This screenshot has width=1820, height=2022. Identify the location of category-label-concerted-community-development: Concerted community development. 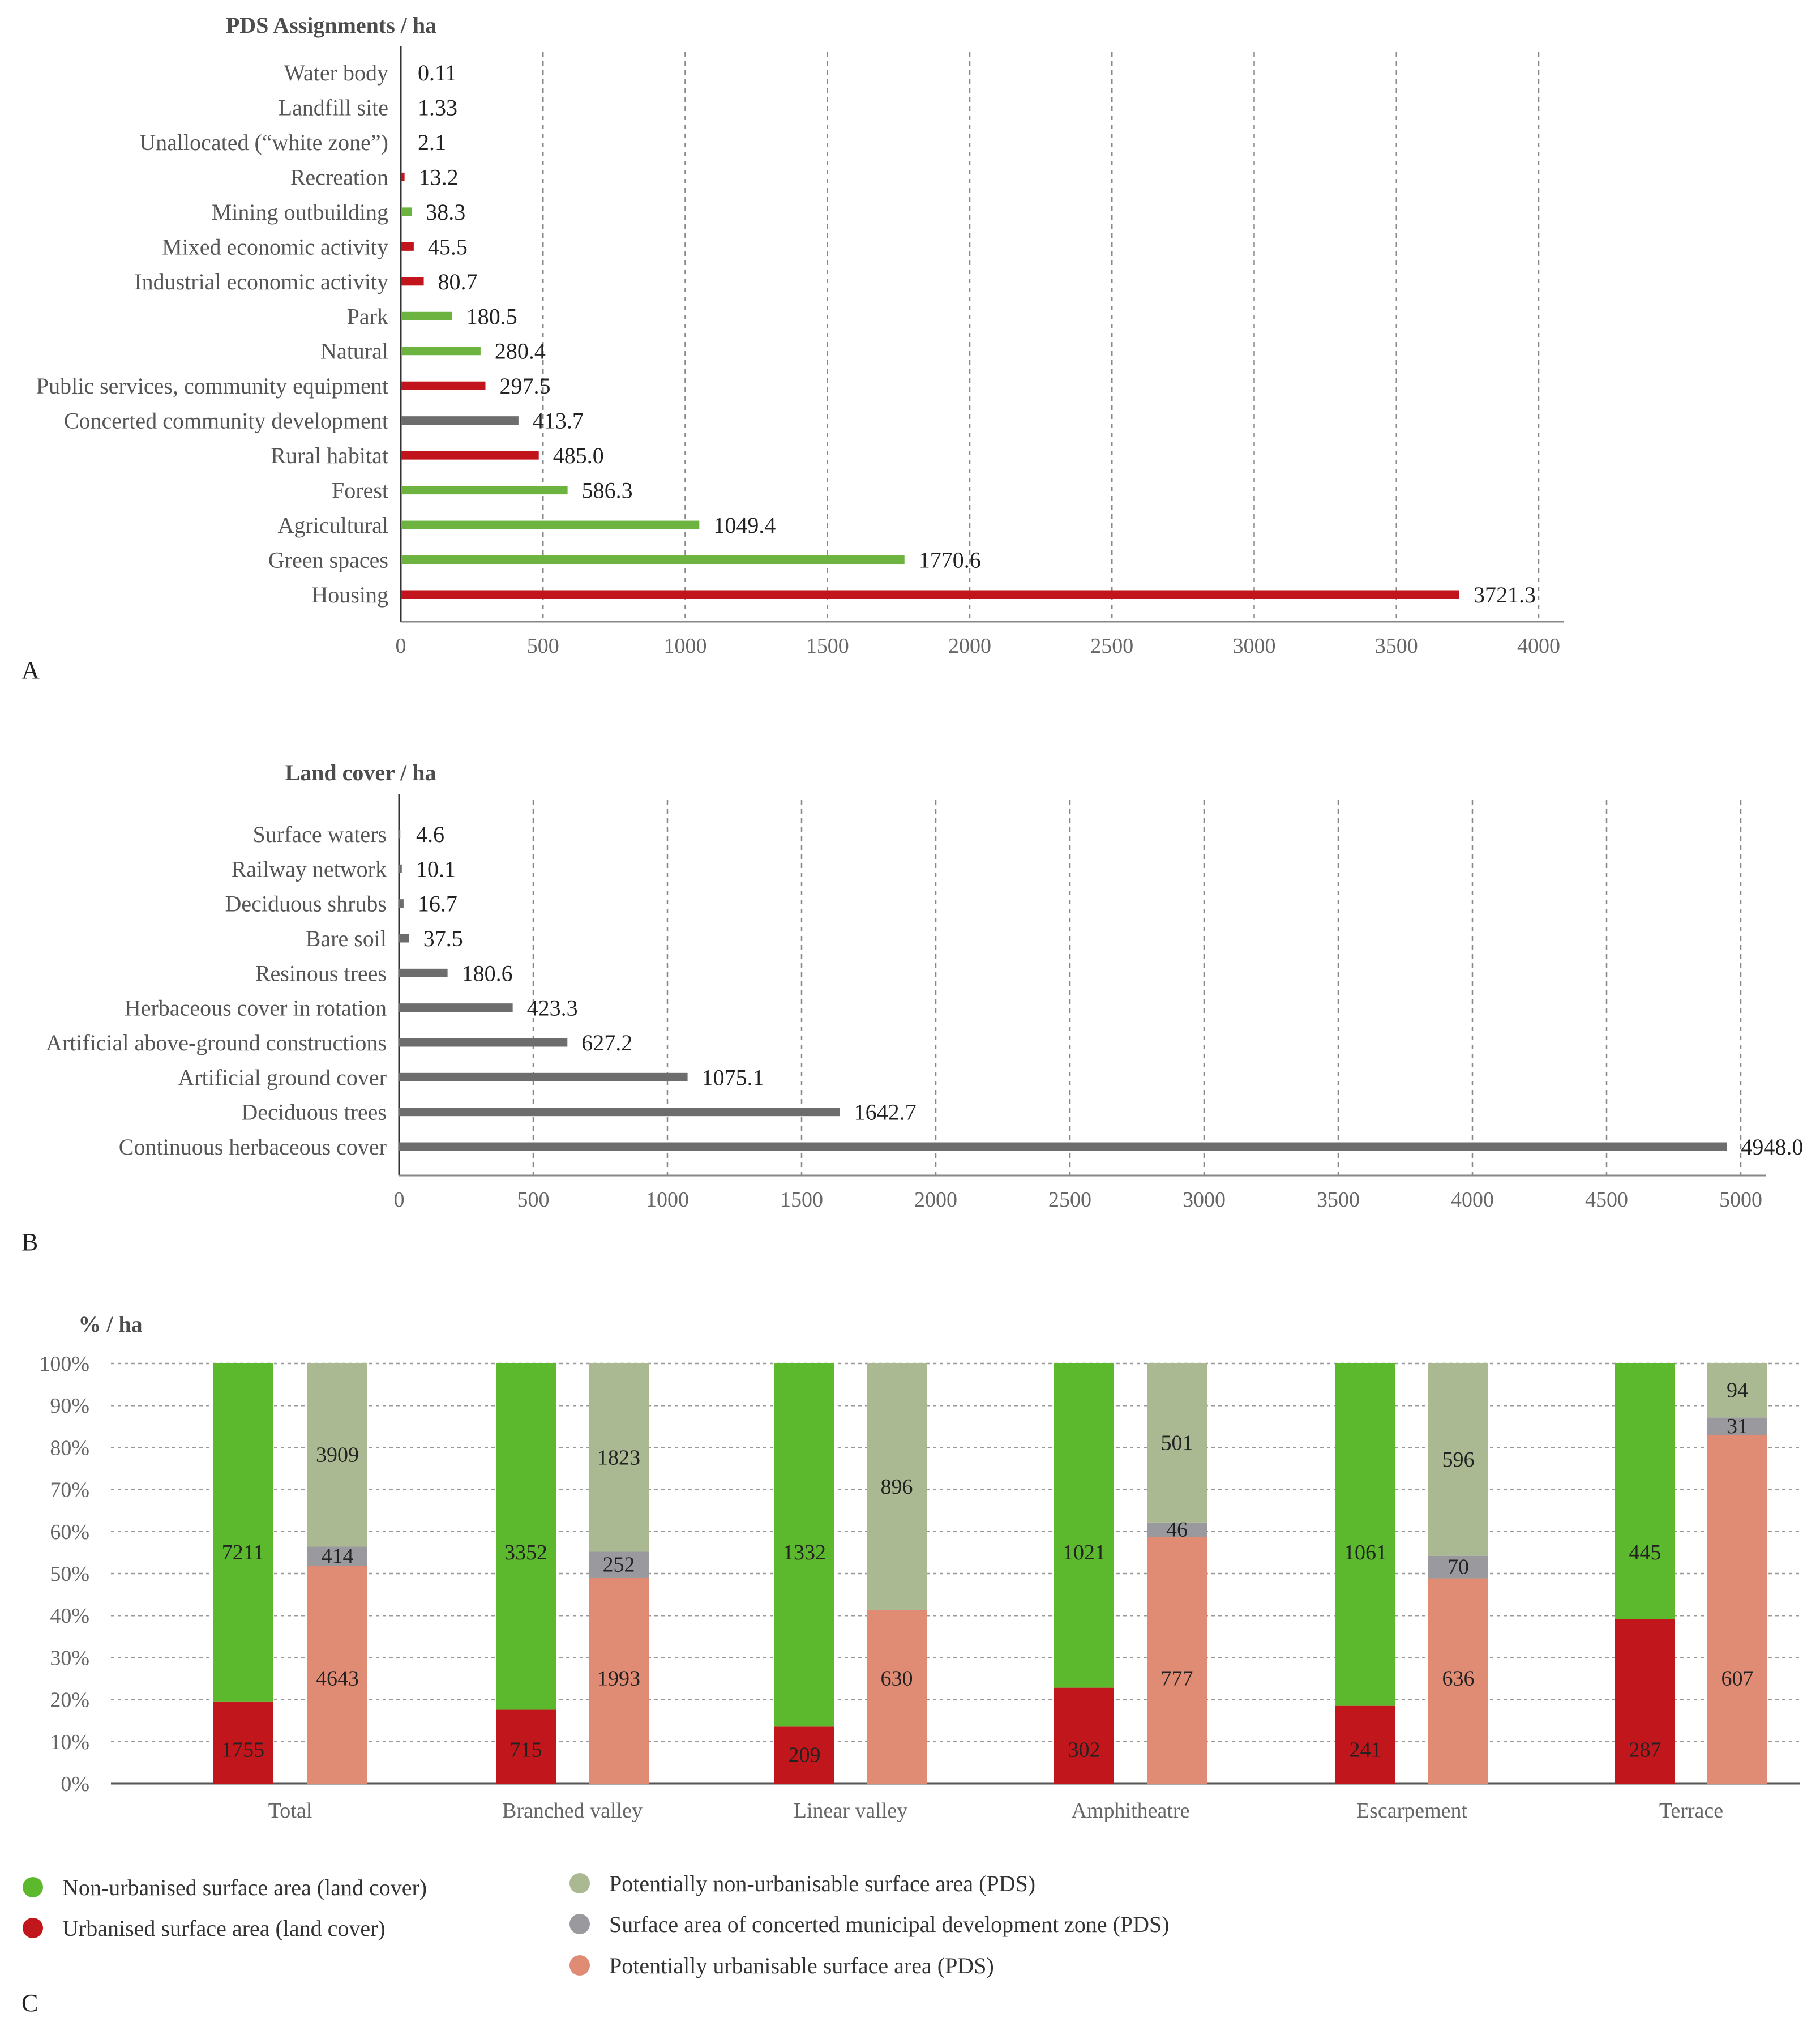
(226, 421).